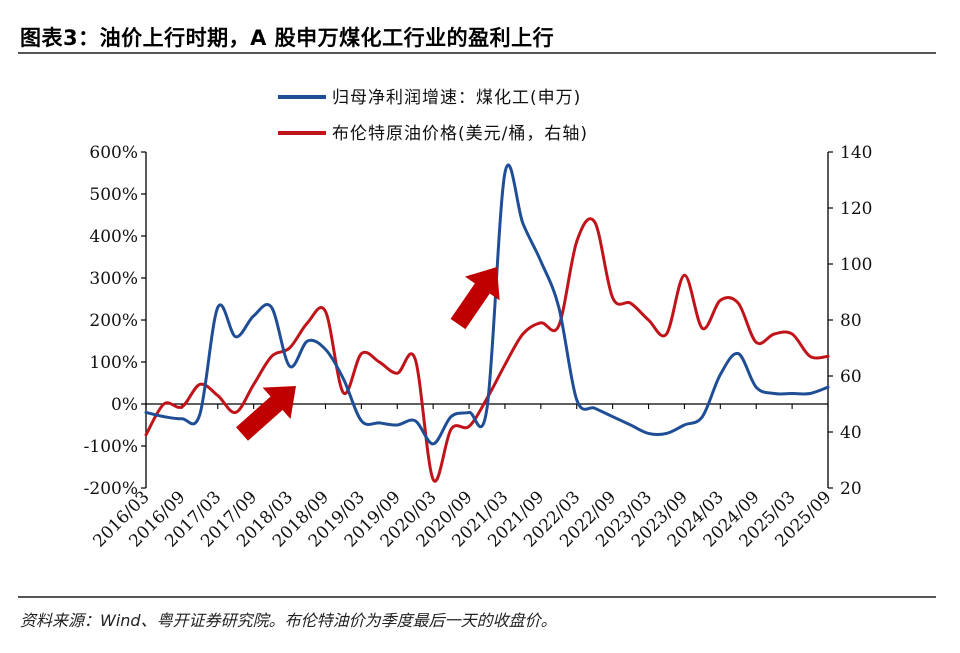 This screenshot has height=653, width=960. What do you see at coordinates (111, 489) in the screenshot?
I see `left-tick-label: -200%` at bounding box center [111, 489].